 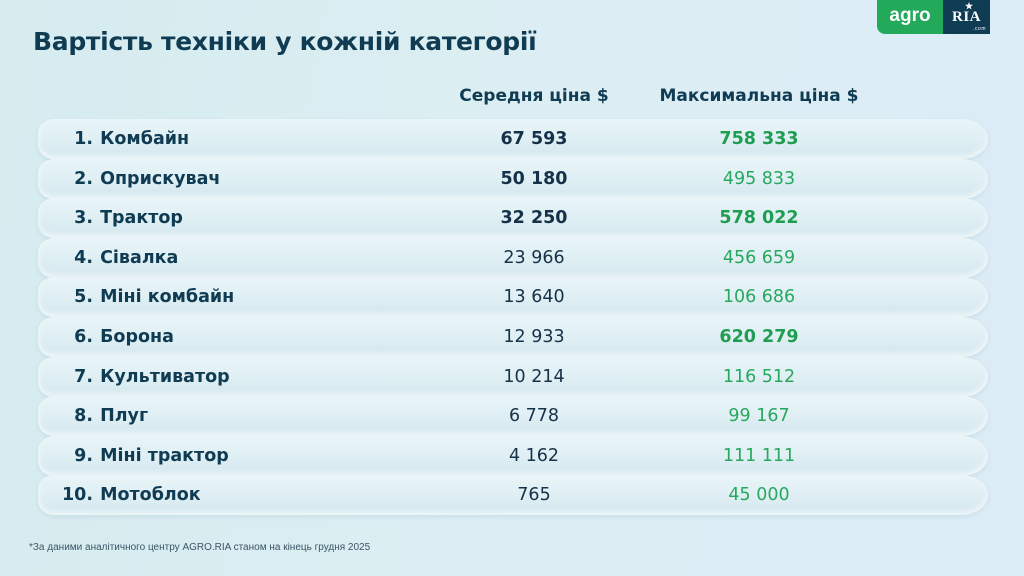 What do you see at coordinates (534, 376) in the screenshot?
I see `avg-price-cell: 10 214` at bounding box center [534, 376].